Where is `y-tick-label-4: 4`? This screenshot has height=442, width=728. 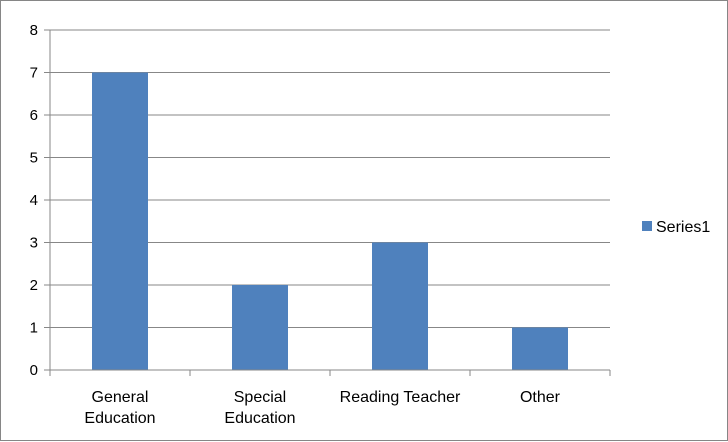 y-tick-label-4: 4 is located at coordinates (34, 200).